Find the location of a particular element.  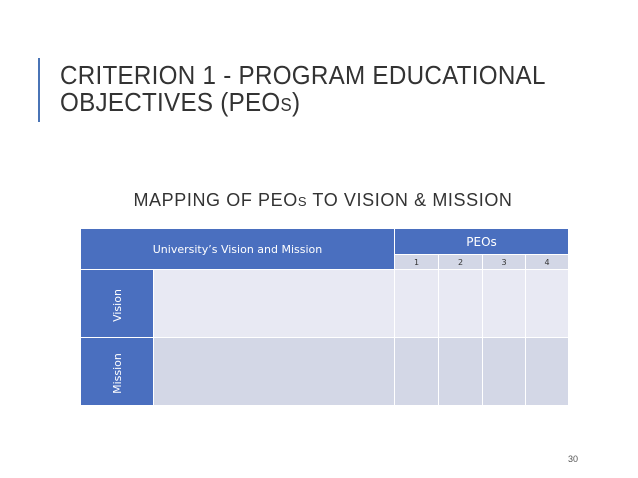

row-label-mission: Mission is located at coordinates (117, 373).